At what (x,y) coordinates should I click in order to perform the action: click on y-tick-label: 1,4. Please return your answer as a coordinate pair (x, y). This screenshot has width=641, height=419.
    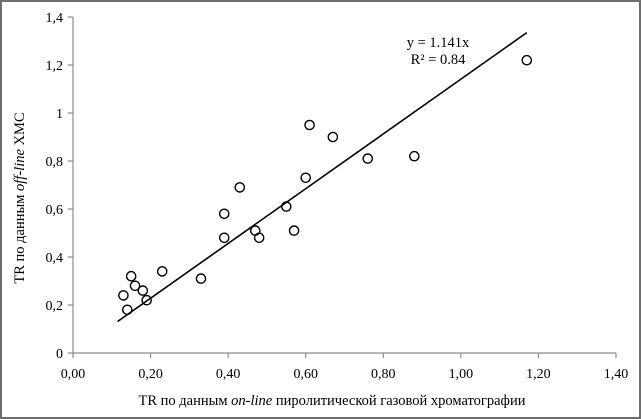
    Looking at the image, I should click on (55, 18).